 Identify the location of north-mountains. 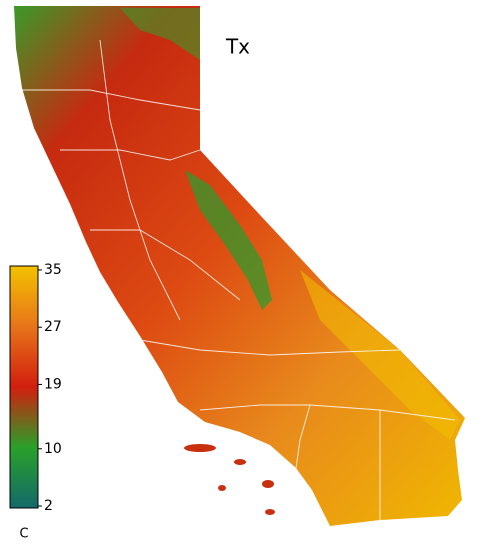
(160, 34).